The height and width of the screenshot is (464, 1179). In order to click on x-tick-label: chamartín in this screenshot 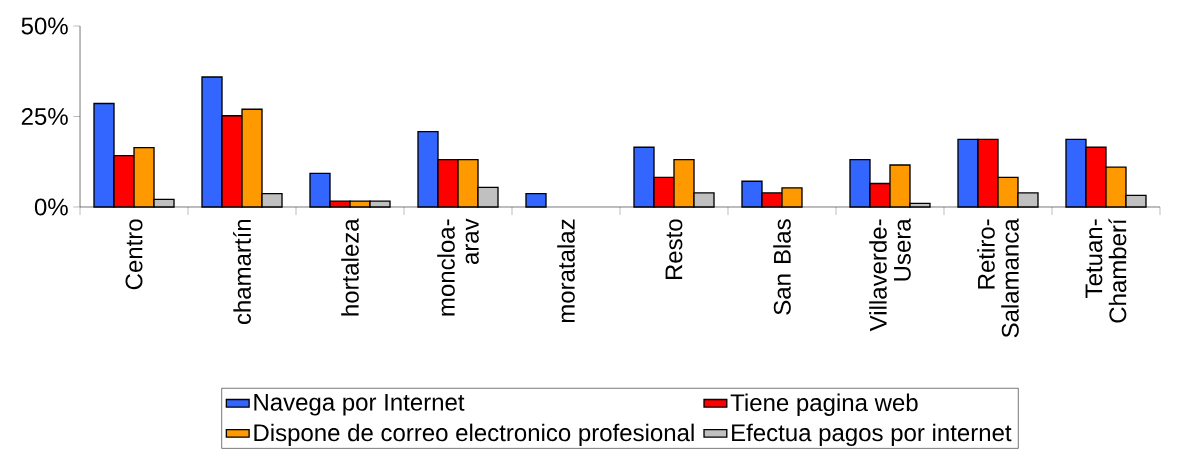, I will do `click(242, 272)`.